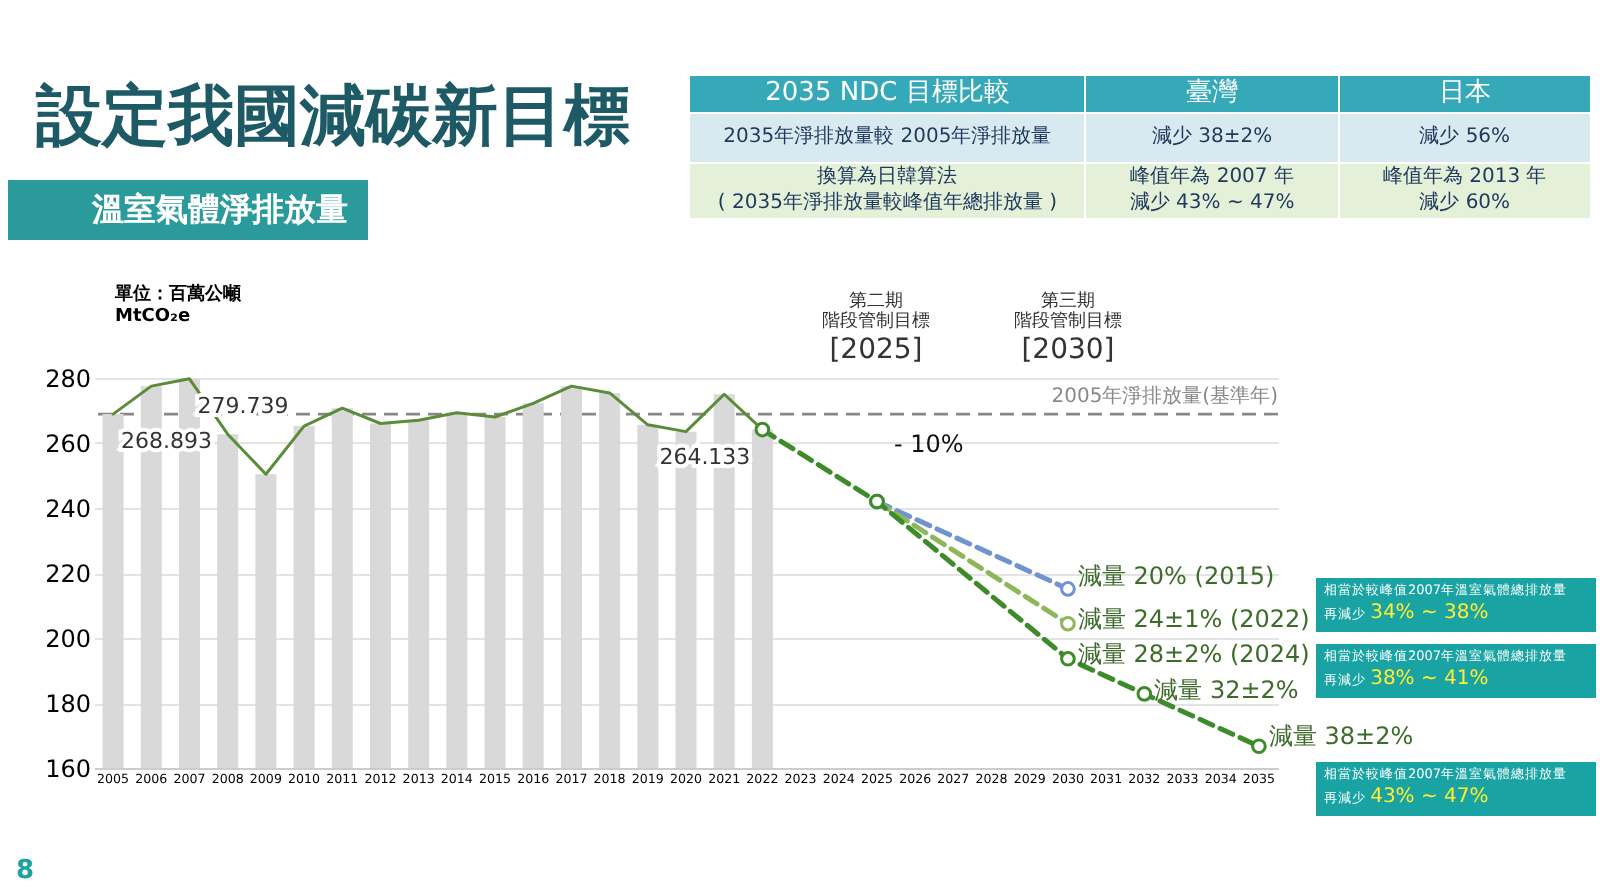 The height and width of the screenshot is (896, 1600). Describe the element at coordinates (1212, 178) in the screenshot. I see `text: 峰值年為 2007 年` at that location.